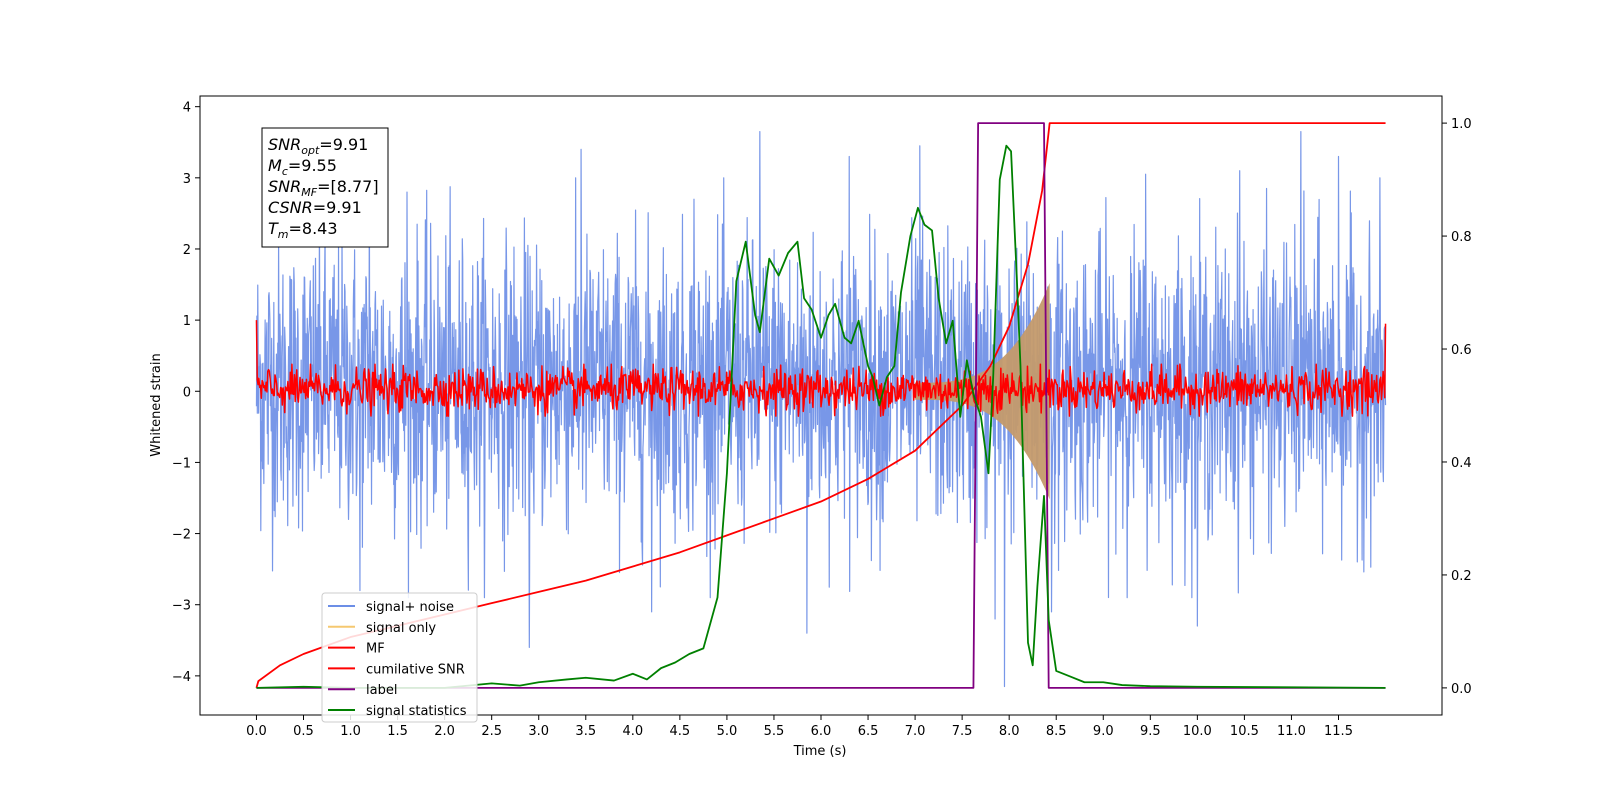  Describe the element at coordinates (273, 228) in the screenshot. I see `annotation-symbol: T` at that location.